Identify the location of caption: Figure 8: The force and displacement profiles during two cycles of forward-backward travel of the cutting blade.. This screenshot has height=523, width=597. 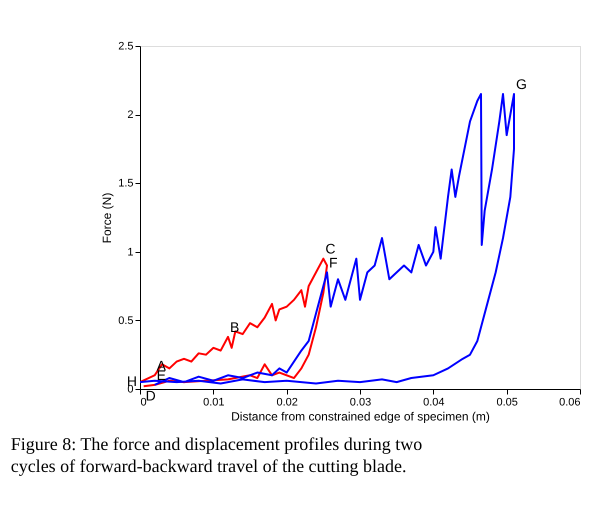
(216, 455).